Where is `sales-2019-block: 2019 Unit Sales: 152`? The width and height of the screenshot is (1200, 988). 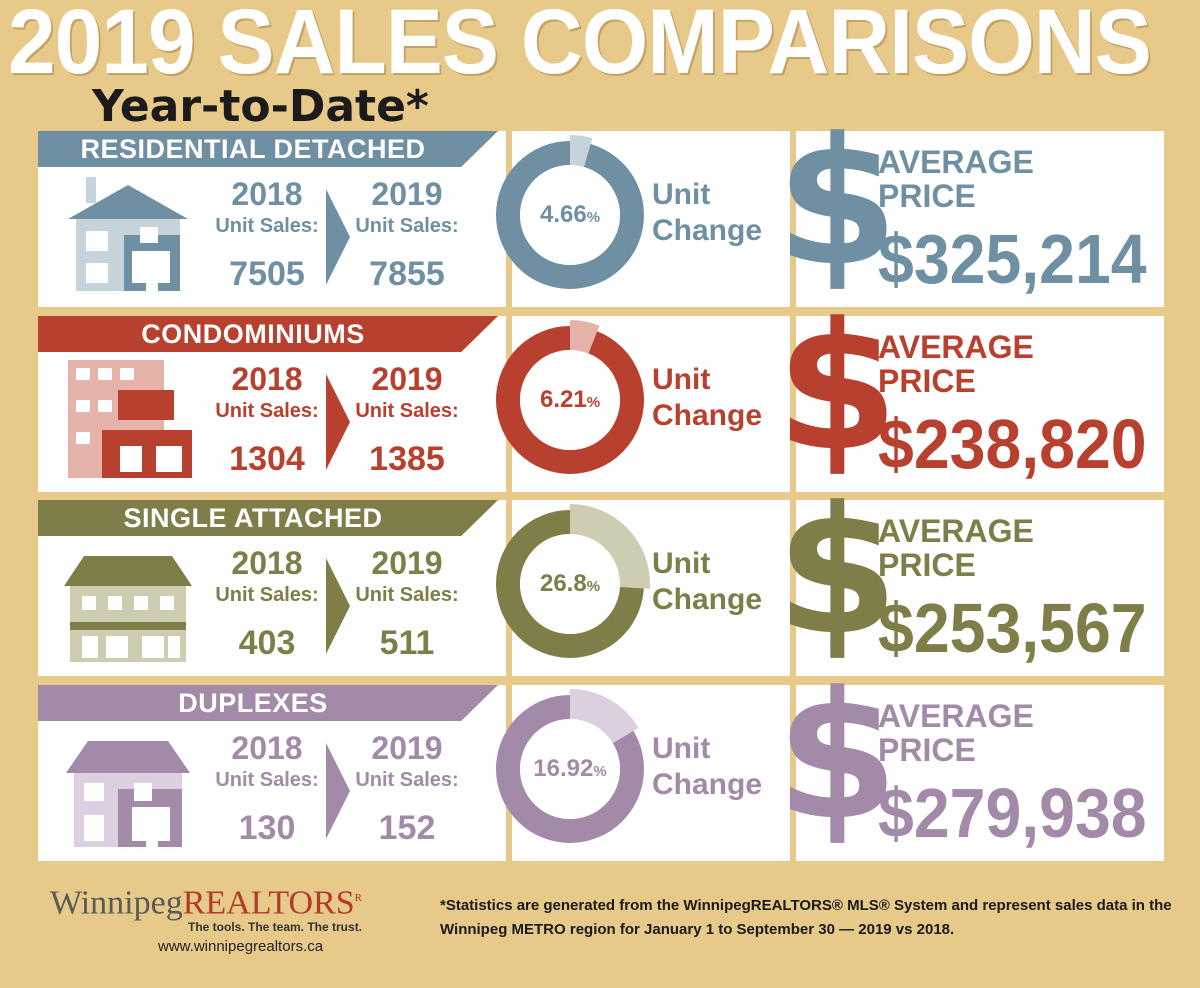
sales-2019-block: 2019 Unit Sales: 152 is located at coordinates (407, 794).